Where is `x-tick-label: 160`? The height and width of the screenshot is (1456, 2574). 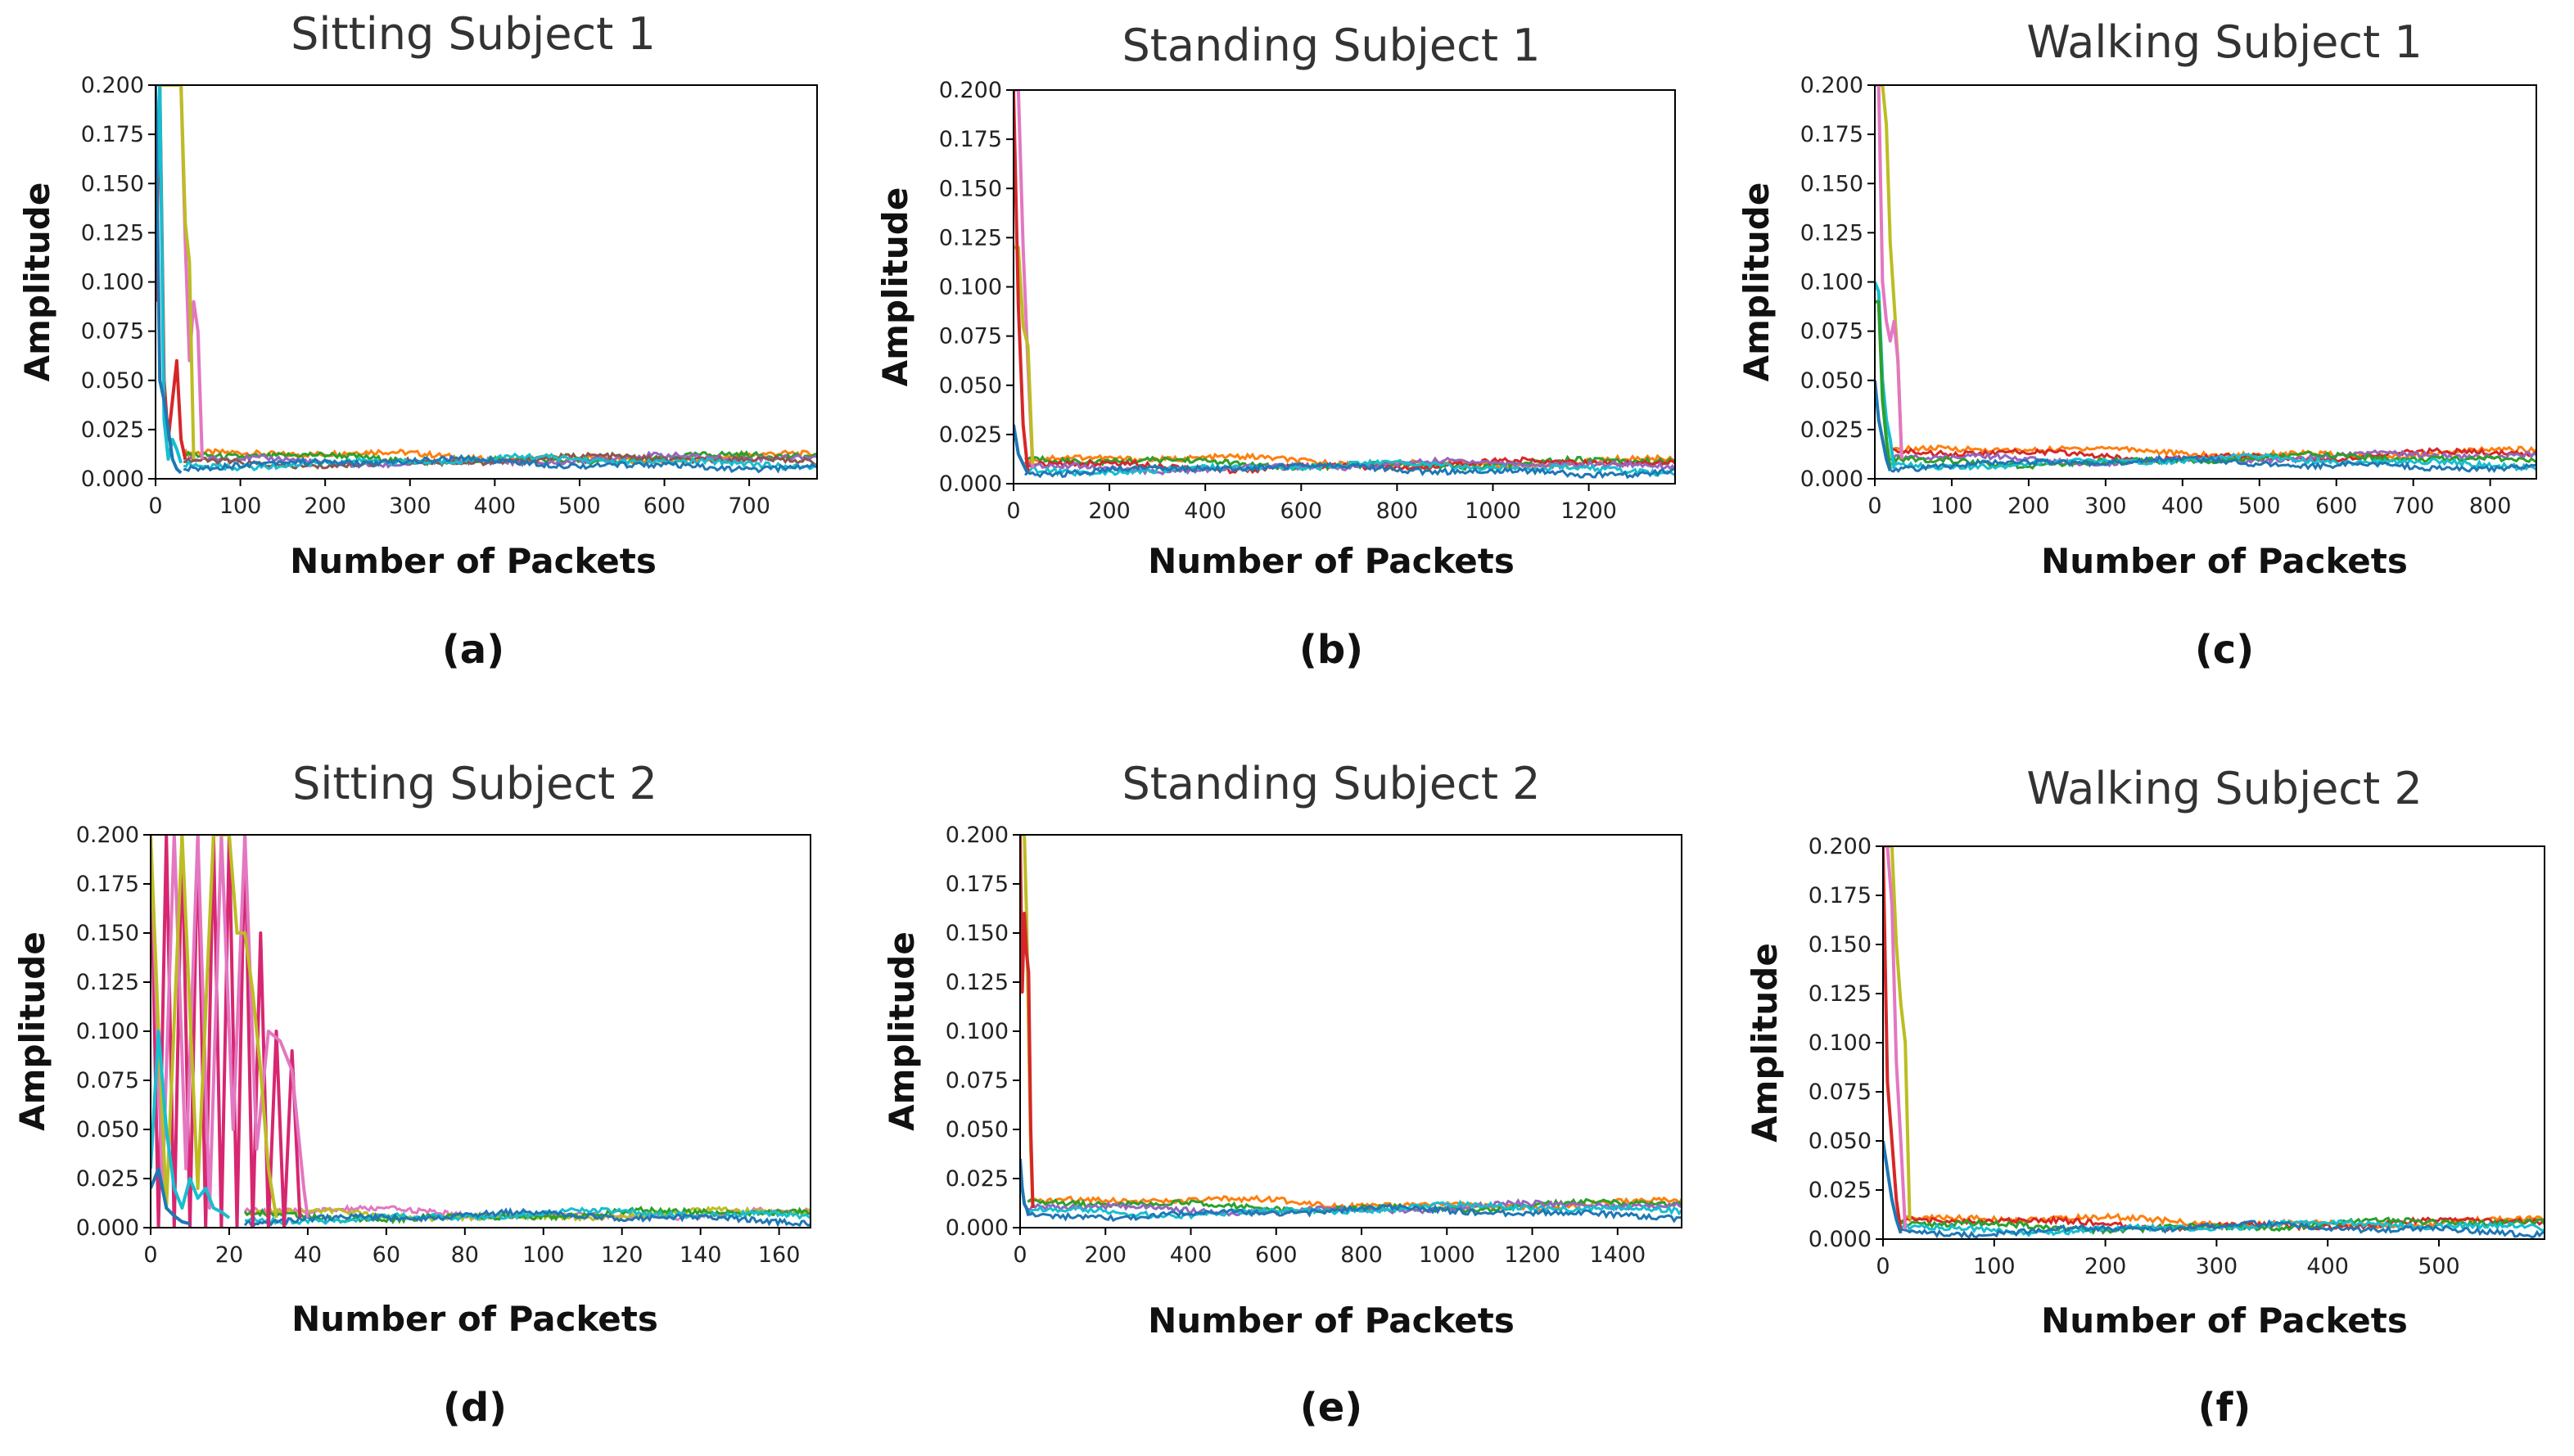
x-tick-label: 160 is located at coordinates (779, 1255).